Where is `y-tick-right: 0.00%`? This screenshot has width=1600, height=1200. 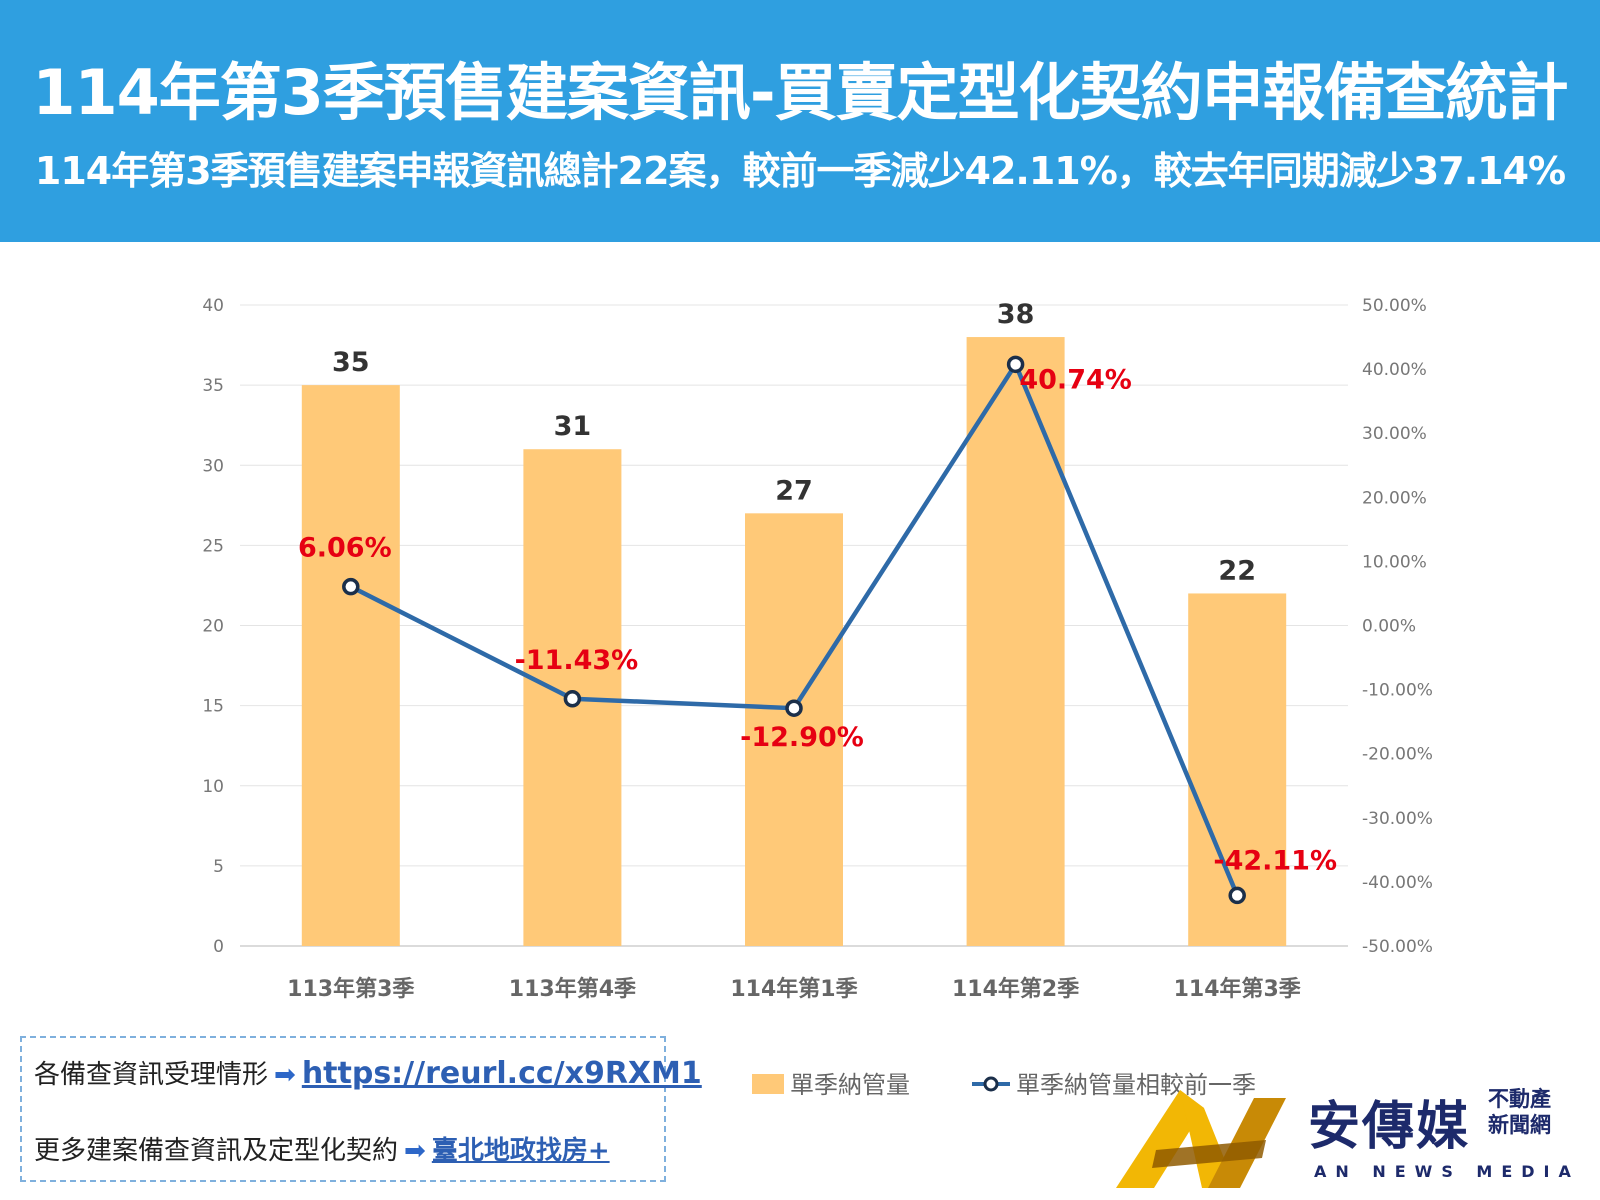
y-tick-right: 0.00% is located at coordinates (1389, 627).